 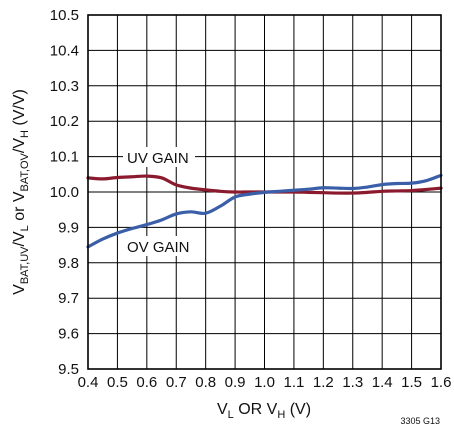 What do you see at coordinates (68, 334) in the screenshot?
I see `y-tick-label: 9.6` at bounding box center [68, 334].